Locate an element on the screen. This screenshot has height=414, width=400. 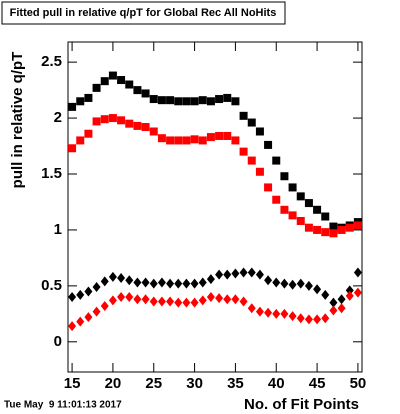
x-tick-label: 40 is located at coordinates (276, 383).